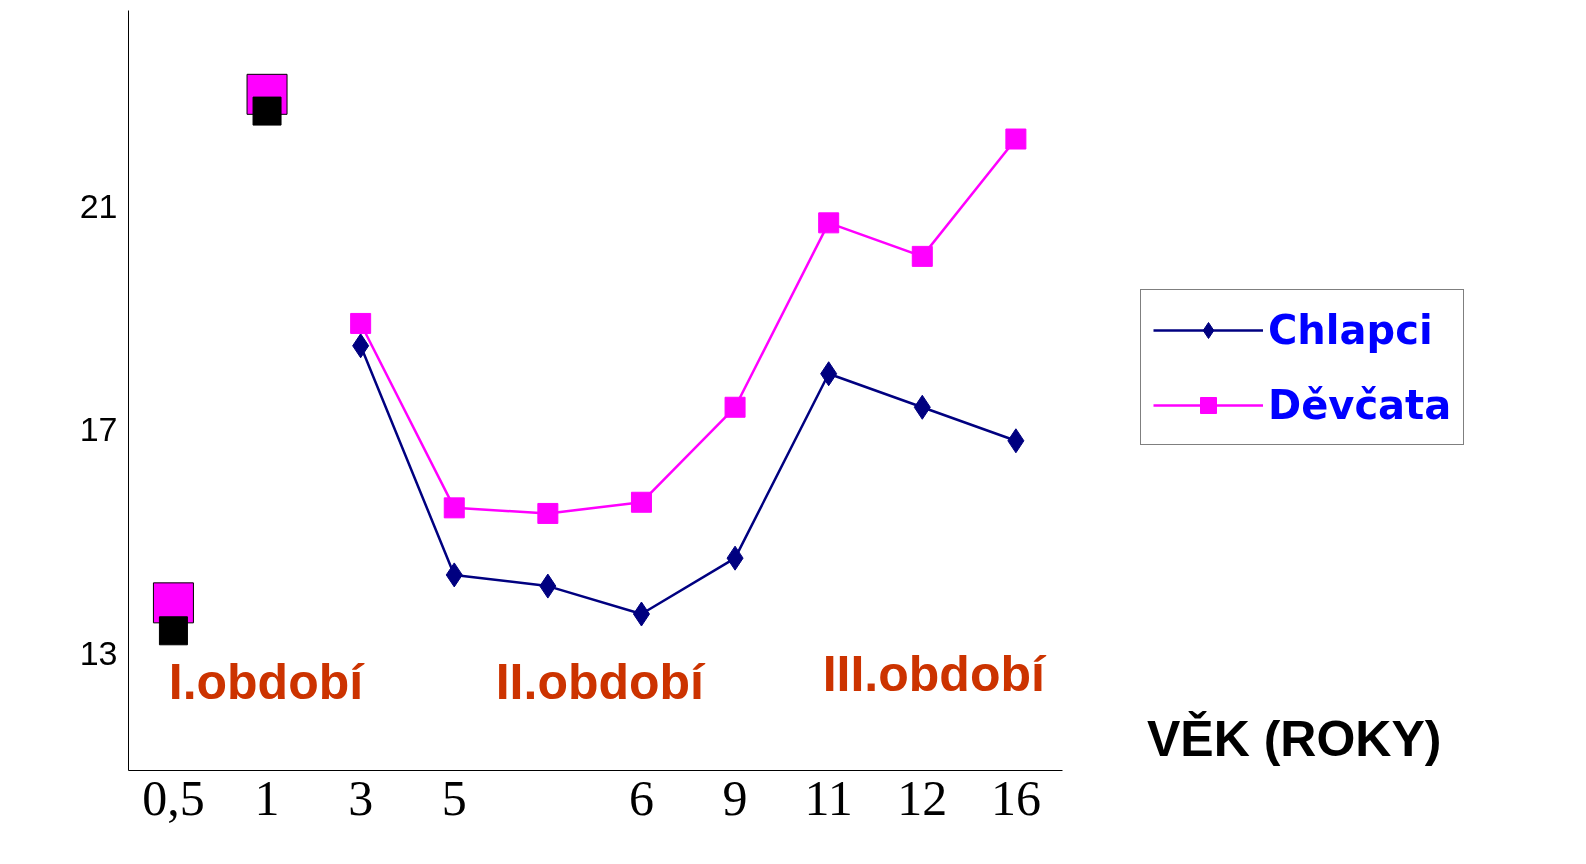 The image size is (1586, 864). I want to click on annotation: II.období, so click(601, 681).